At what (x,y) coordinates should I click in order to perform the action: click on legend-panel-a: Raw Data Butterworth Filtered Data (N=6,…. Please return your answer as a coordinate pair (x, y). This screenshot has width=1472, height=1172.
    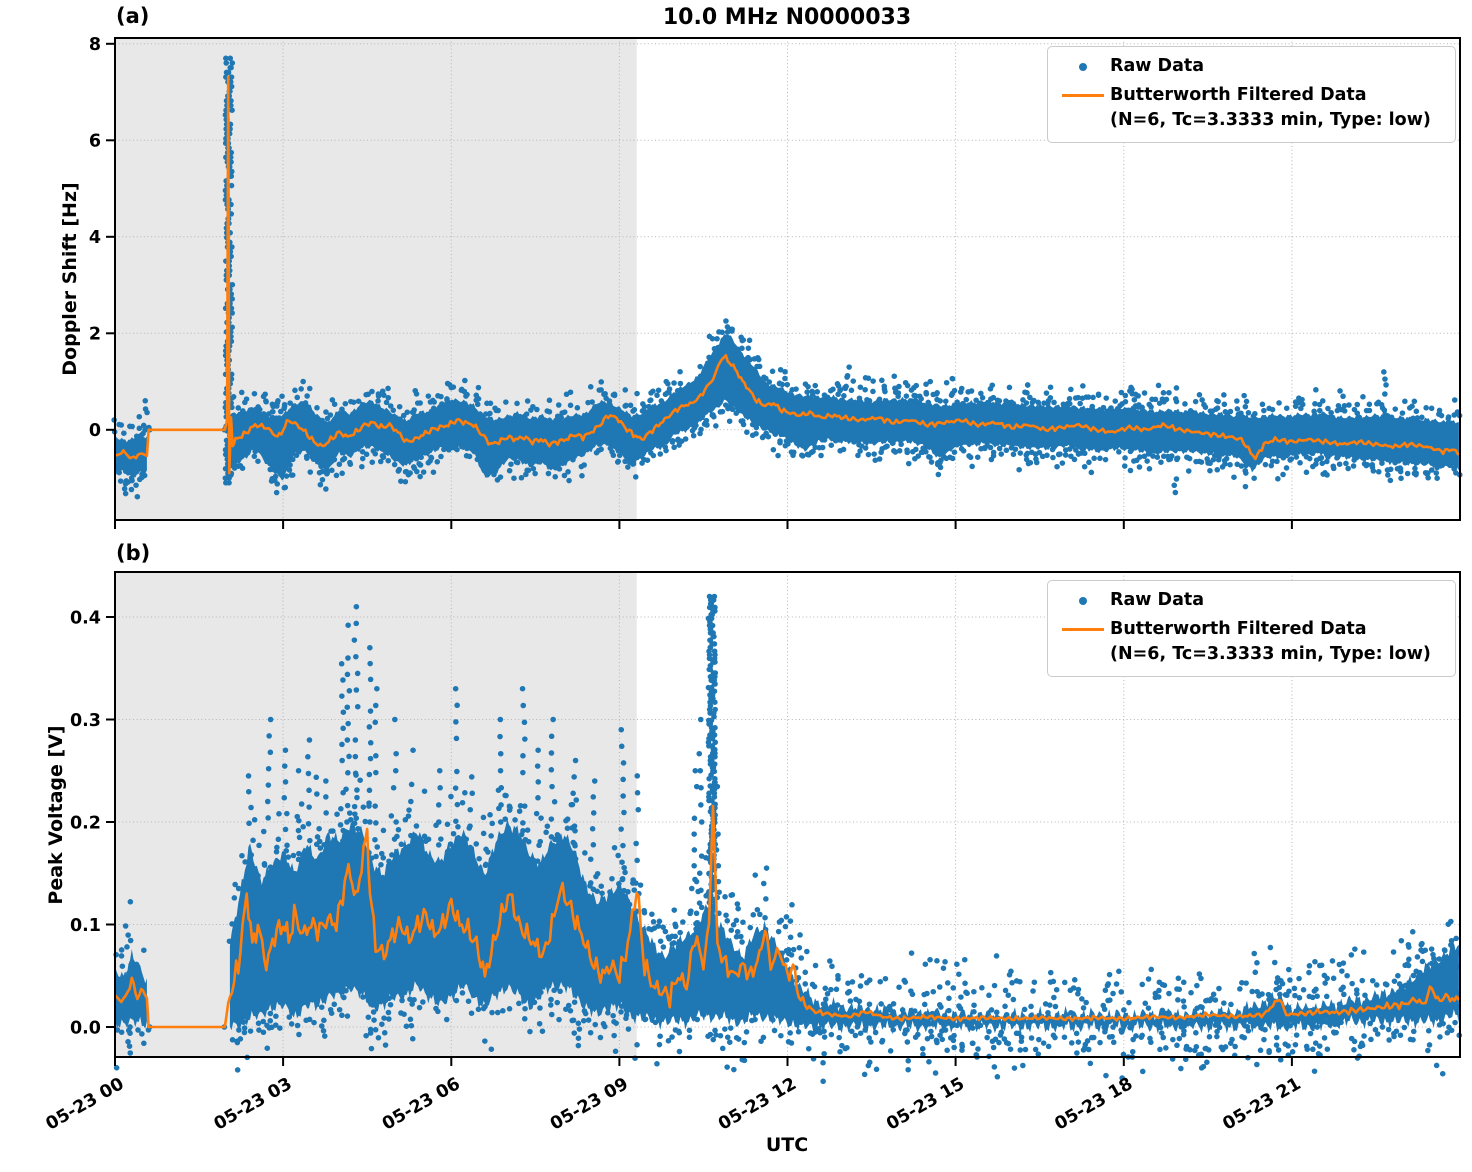
    Looking at the image, I should click on (1251, 94).